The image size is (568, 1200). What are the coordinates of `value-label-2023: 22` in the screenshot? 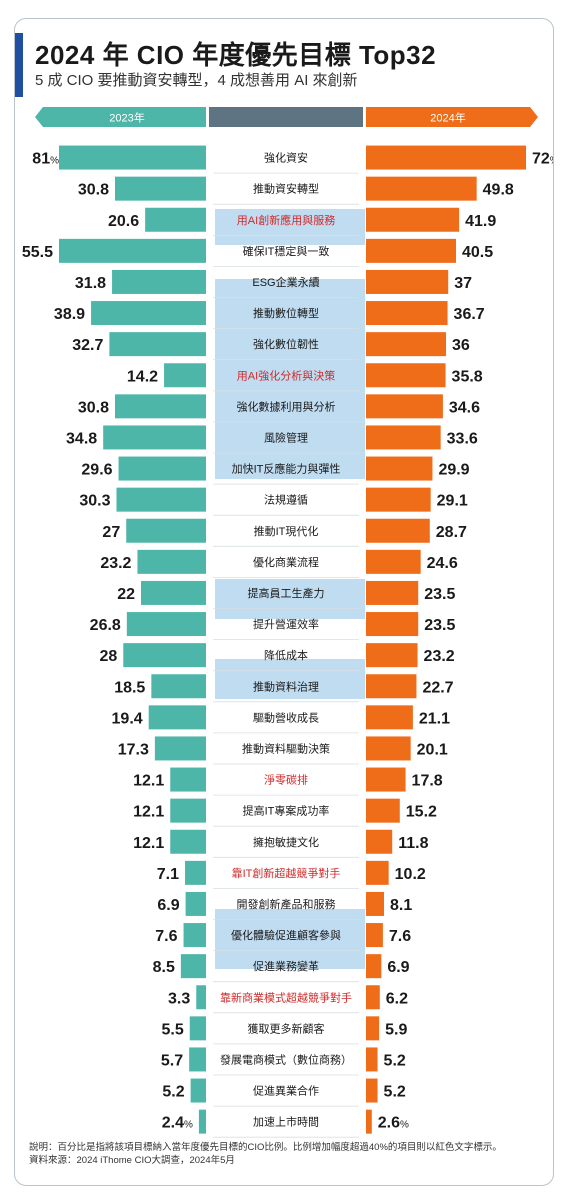 It's located at (126, 594).